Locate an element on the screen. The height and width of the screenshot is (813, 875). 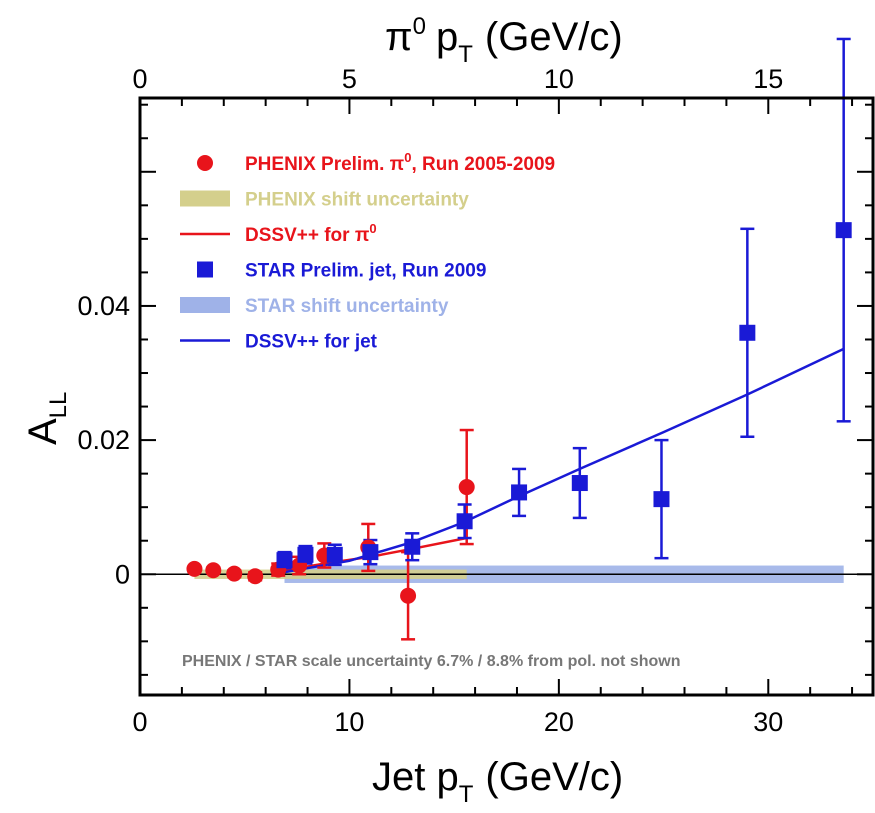
top-axis-sup: 0 is located at coordinates (419, 26).